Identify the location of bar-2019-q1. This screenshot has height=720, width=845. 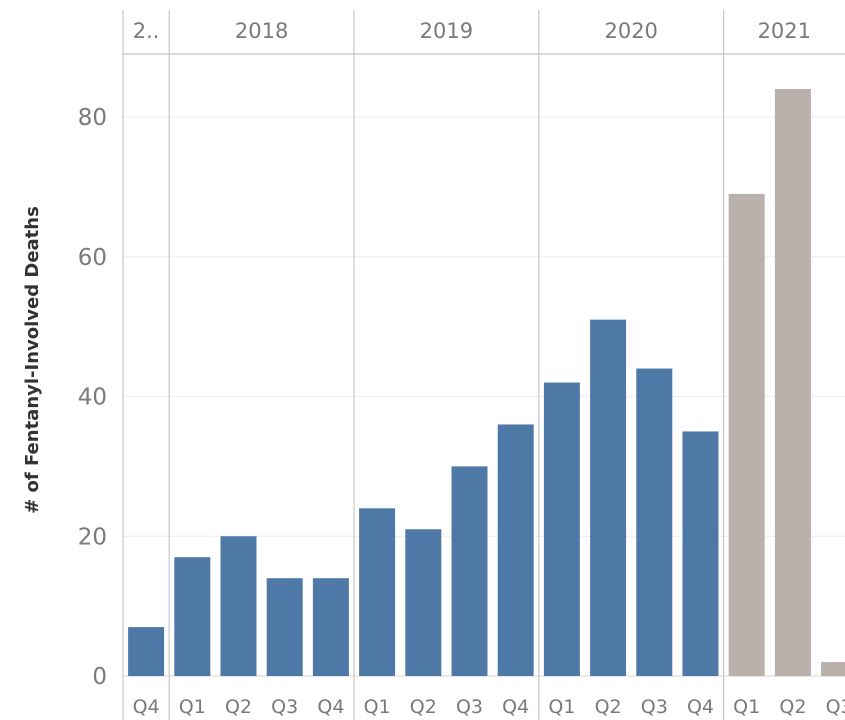
(377, 592).